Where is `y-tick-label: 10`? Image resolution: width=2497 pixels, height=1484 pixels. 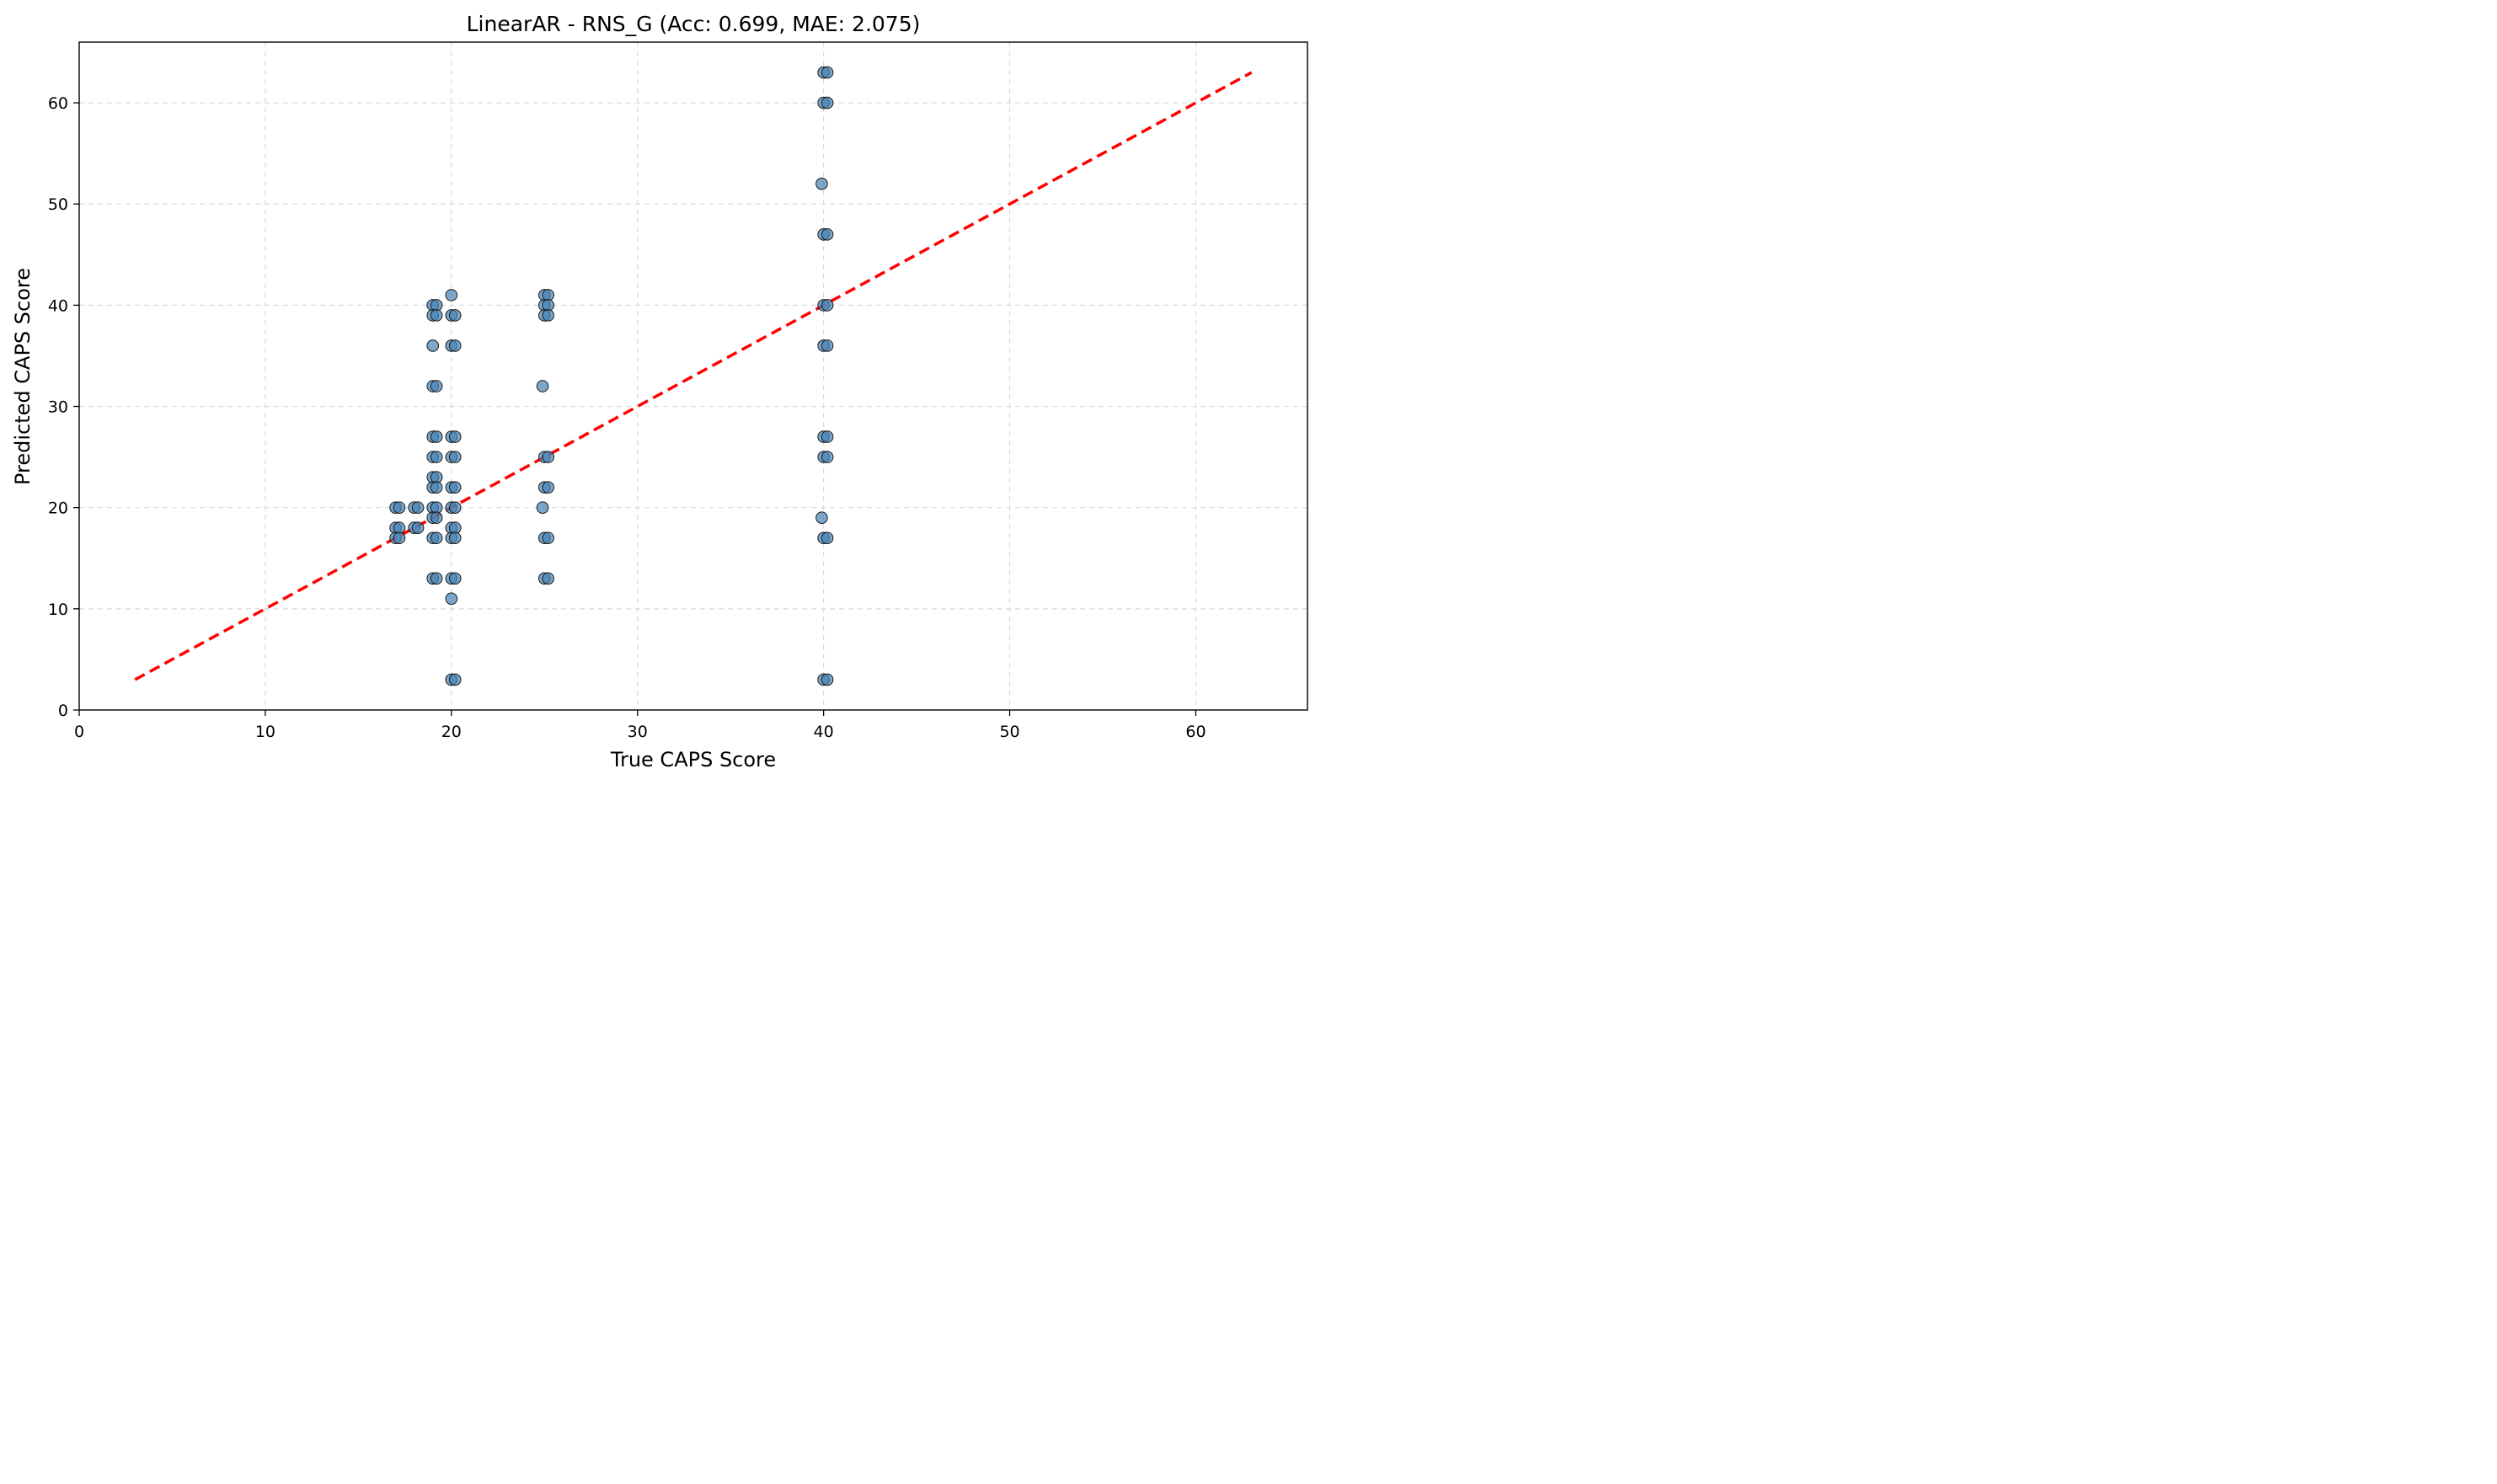
y-tick-label: 10 is located at coordinates (58, 610).